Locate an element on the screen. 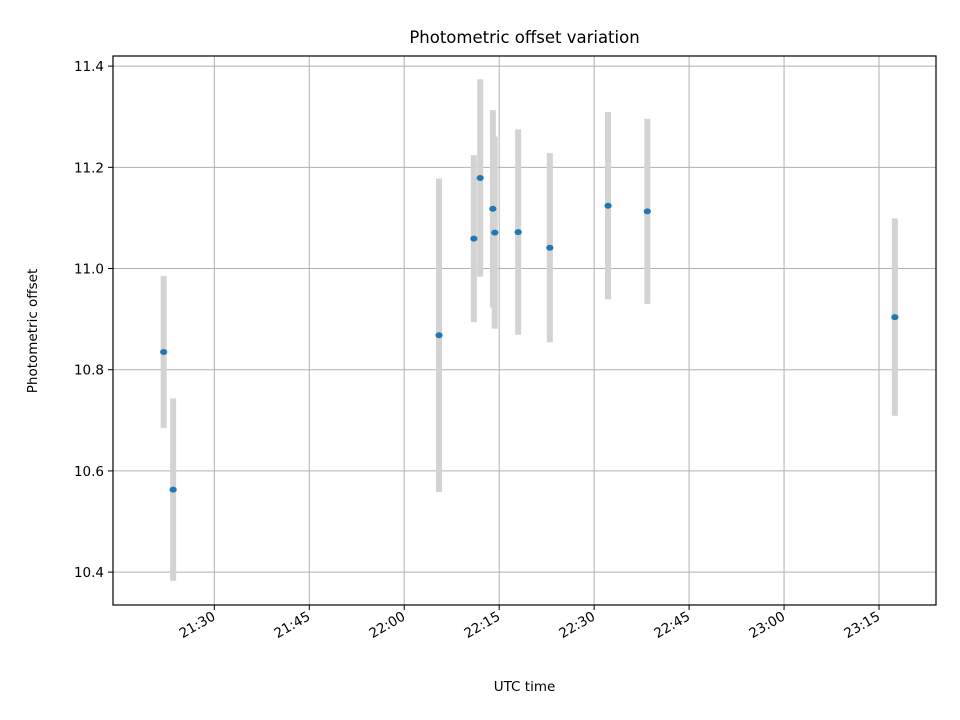 The width and height of the screenshot is (960, 720). y-tick-label: 11.2 is located at coordinates (89, 168).